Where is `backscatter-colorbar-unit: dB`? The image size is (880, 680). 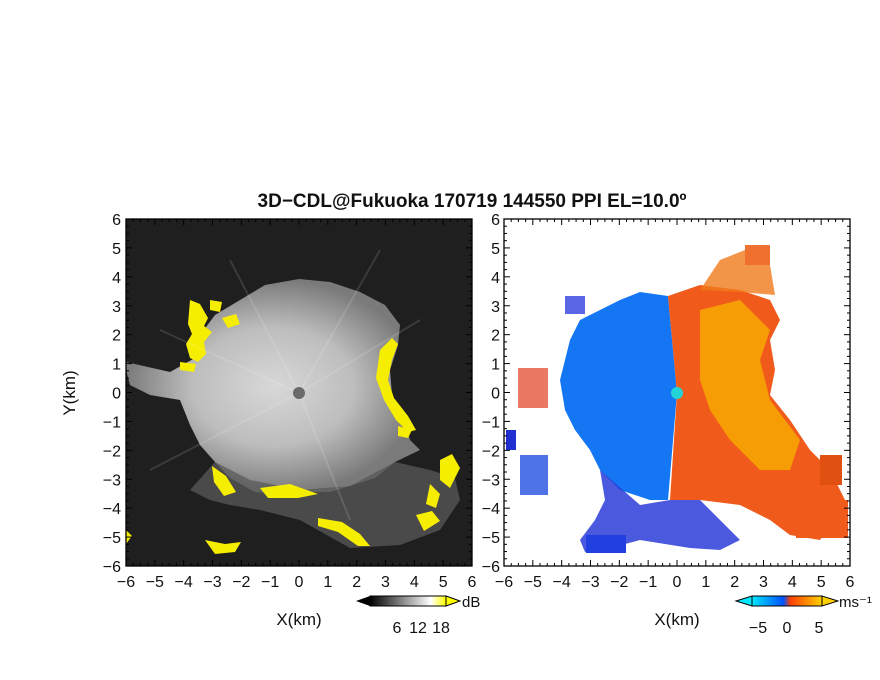
backscatter-colorbar-unit: dB is located at coordinates (471, 602).